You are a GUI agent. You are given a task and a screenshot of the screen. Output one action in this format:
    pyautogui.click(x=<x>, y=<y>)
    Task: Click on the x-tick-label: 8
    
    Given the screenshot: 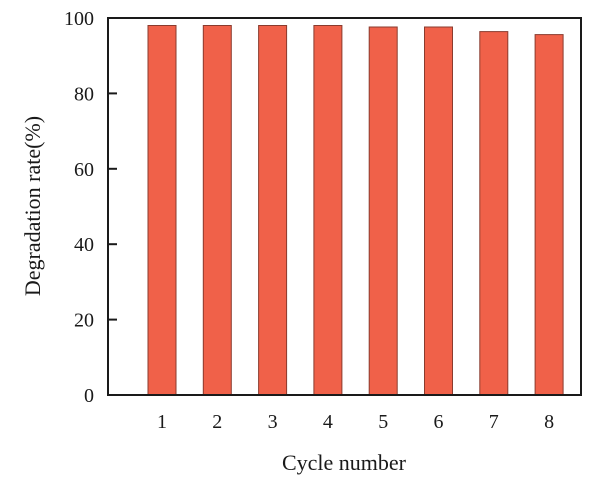 What is the action you would take?
    pyautogui.click(x=549, y=422)
    